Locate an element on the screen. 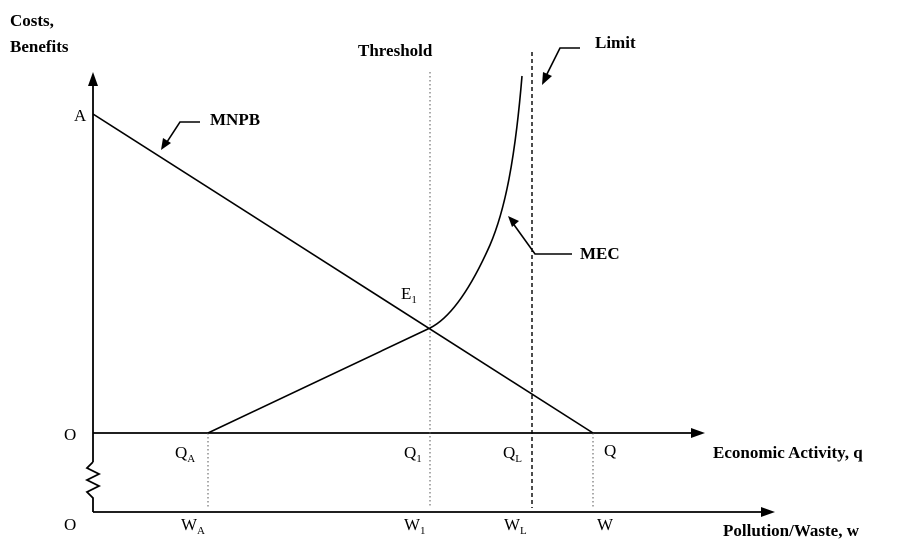 Image resolution: width=905 pixels, height=541 pixels. y-axis-title-line1: Costs, is located at coordinates (32, 20).